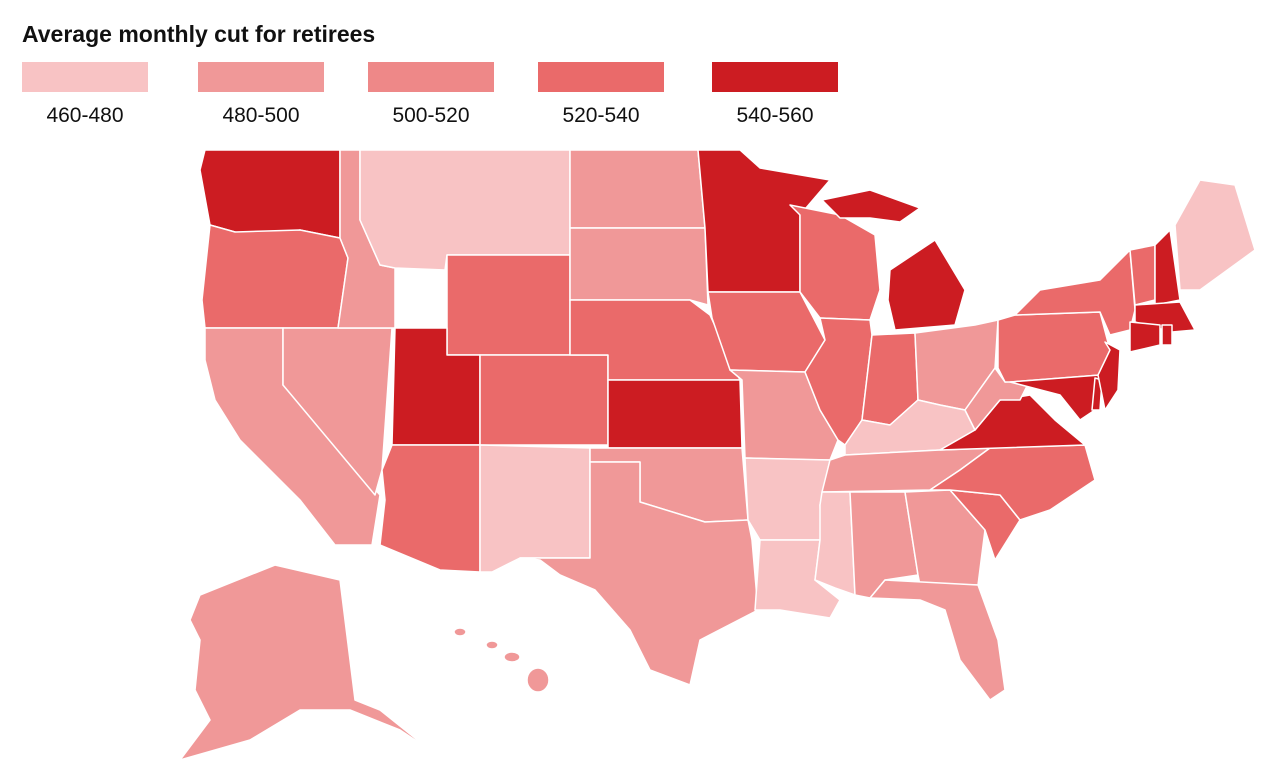 This screenshot has width=1280, height=778. Describe the element at coordinates (198, 34) in the screenshot. I see `title: Average monthly cut for retirees` at that location.